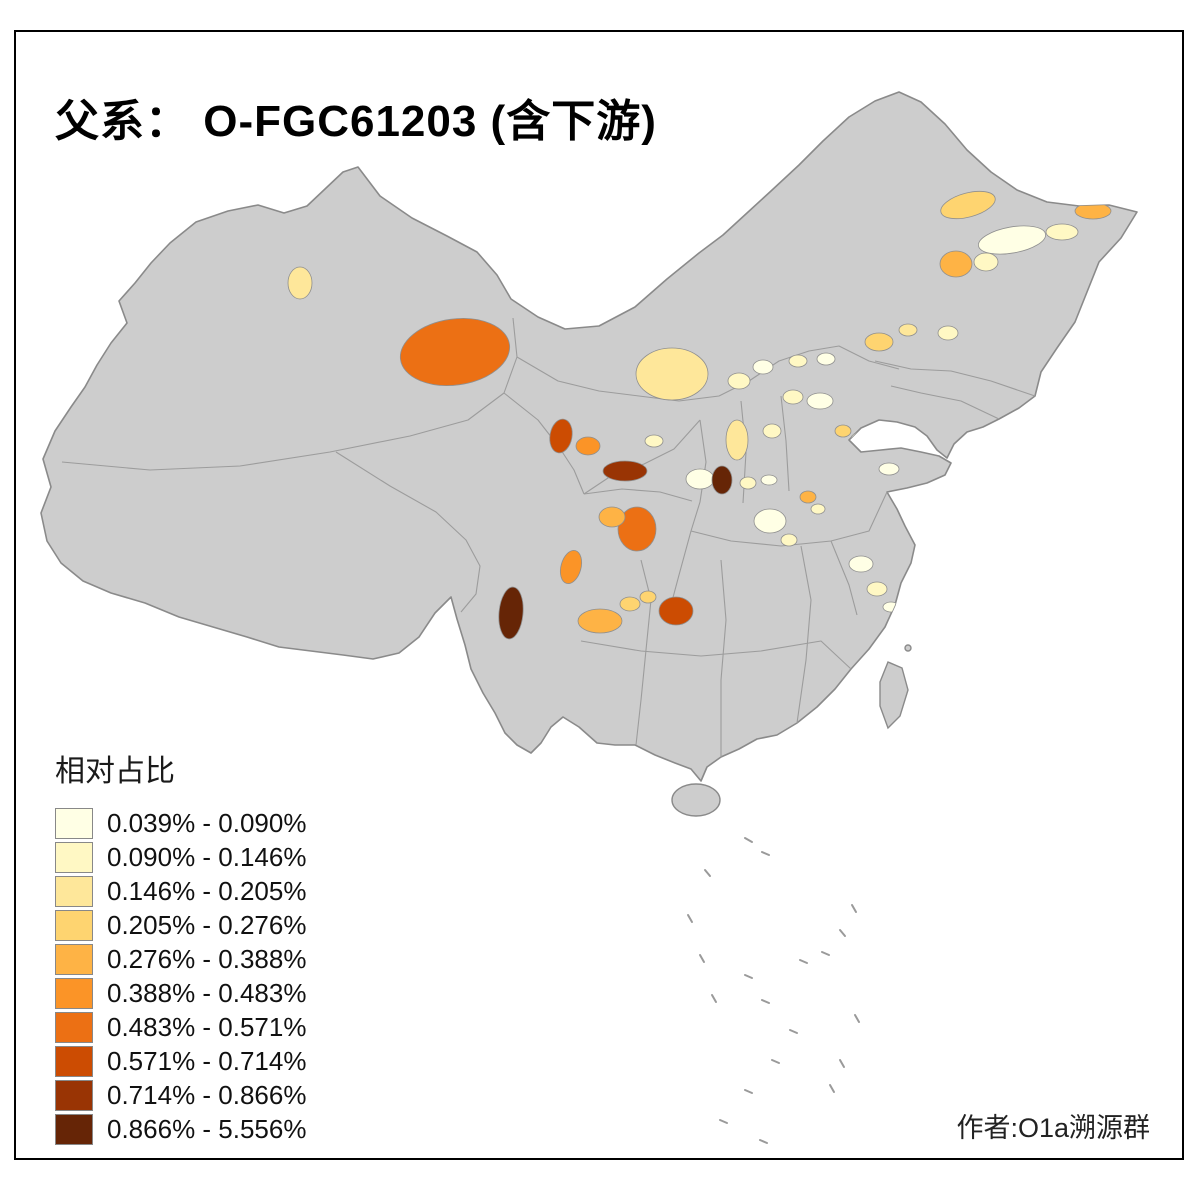 The image size is (1200, 1200). What do you see at coordinates (1053, 1128) in the screenshot?
I see `author-credit: 作者:O1a溯源群` at bounding box center [1053, 1128].